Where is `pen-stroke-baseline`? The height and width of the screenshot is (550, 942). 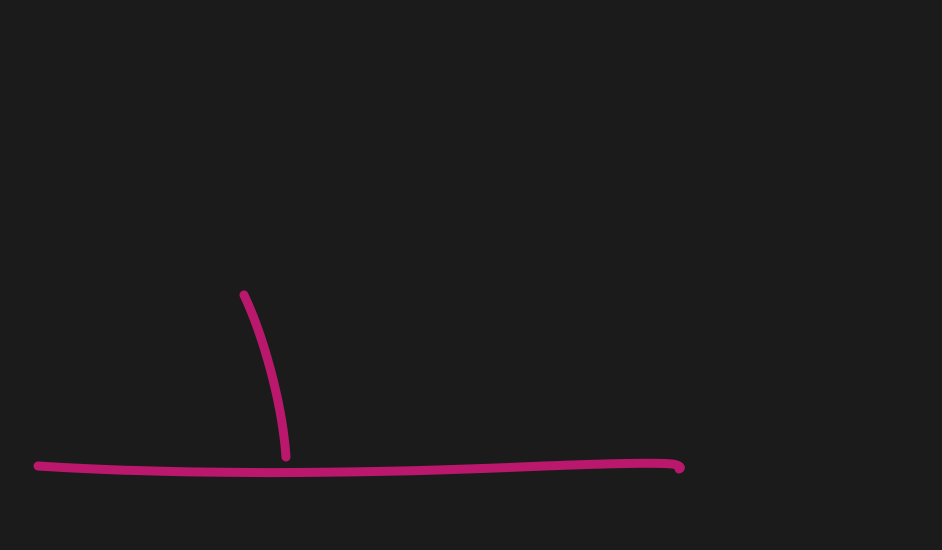
pen-stroke-baseline is located at coordinates (359, 467).